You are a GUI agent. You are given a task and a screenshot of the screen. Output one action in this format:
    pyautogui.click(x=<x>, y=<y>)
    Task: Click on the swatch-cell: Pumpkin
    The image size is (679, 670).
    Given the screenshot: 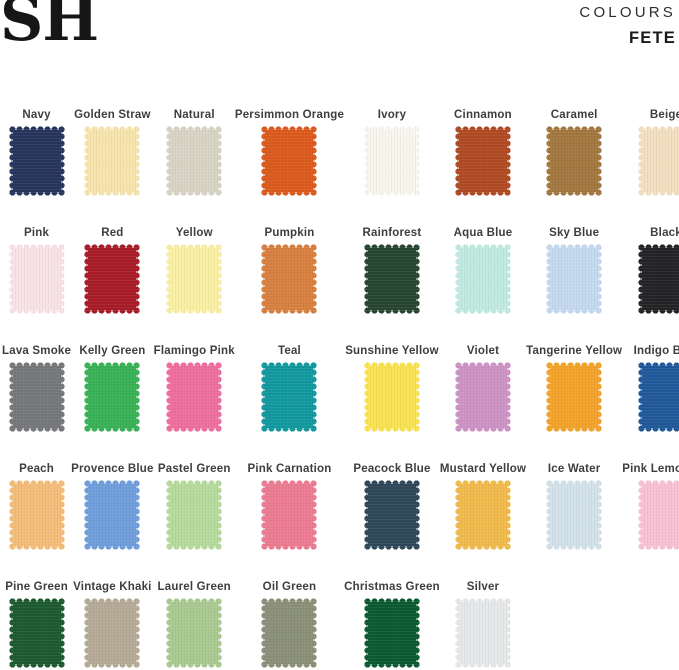 What is the action you would take?
    pyautogui.click(x=289, y=270)
    